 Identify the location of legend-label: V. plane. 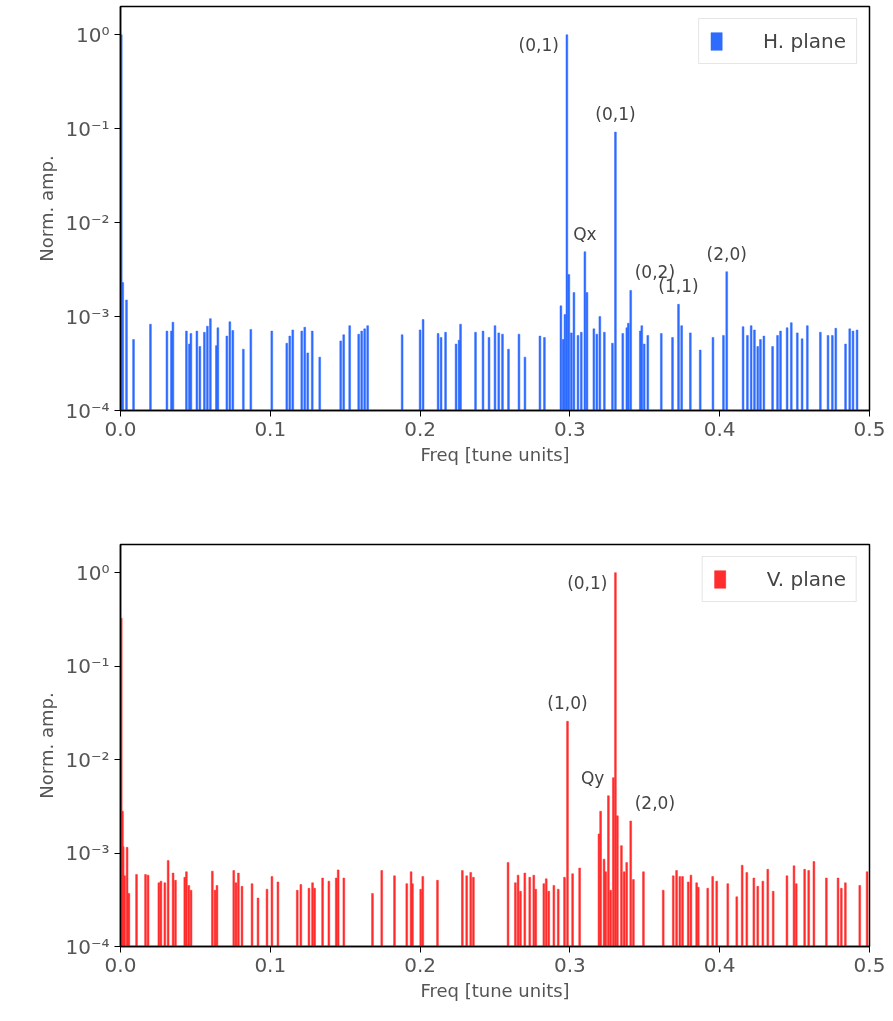
(806, 579).